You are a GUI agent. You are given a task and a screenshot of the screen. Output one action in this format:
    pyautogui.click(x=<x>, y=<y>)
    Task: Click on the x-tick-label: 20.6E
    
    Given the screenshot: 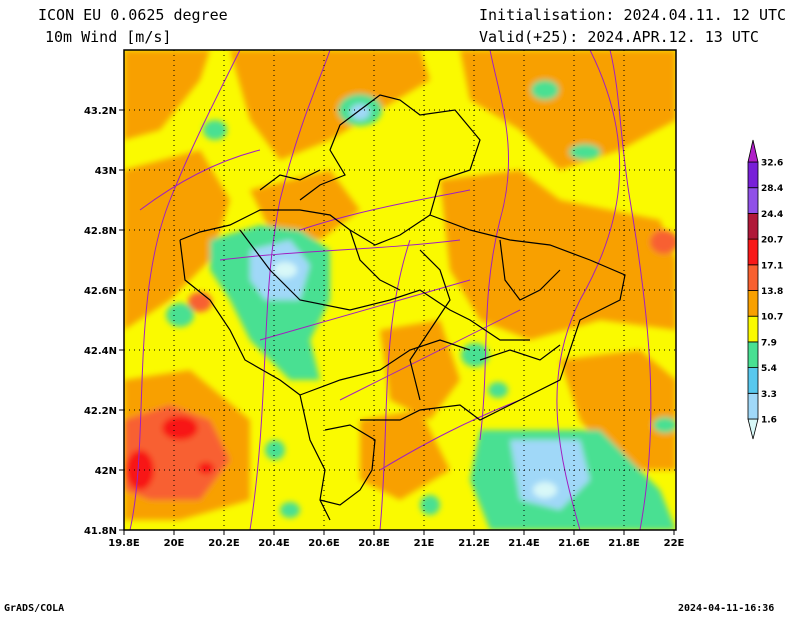 What is the action you would take?
    pyautogui.click(x=324, y=543)
    